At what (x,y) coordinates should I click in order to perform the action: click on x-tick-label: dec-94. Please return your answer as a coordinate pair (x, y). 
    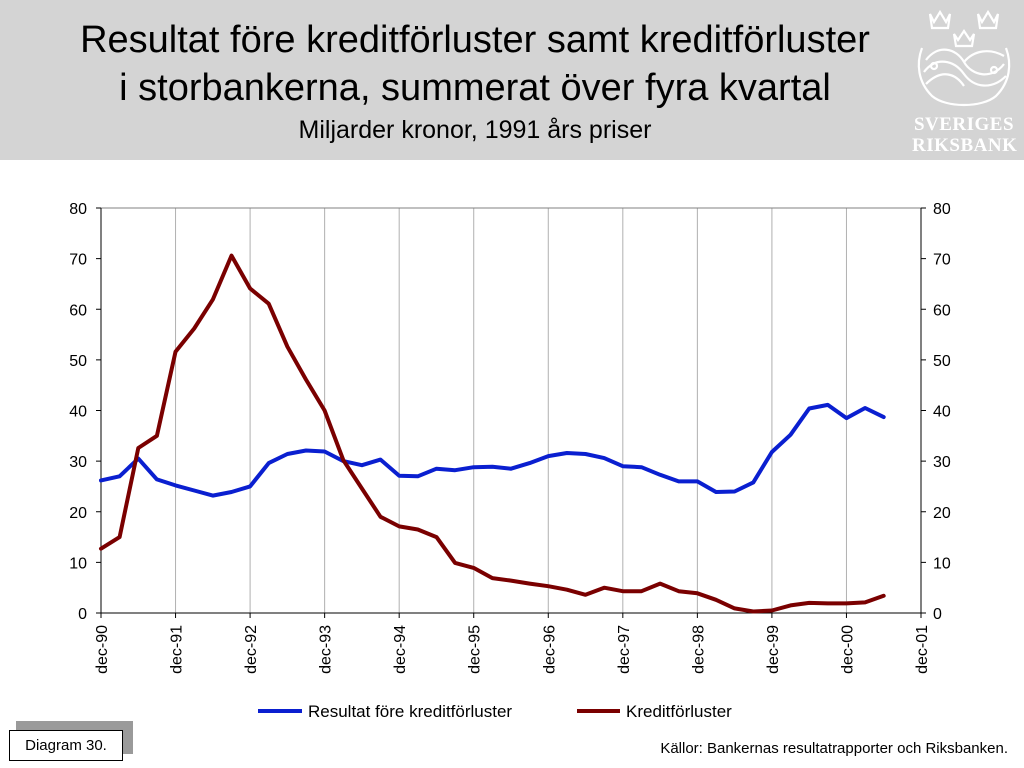
    Looking at the image, I should click on (400, 649).